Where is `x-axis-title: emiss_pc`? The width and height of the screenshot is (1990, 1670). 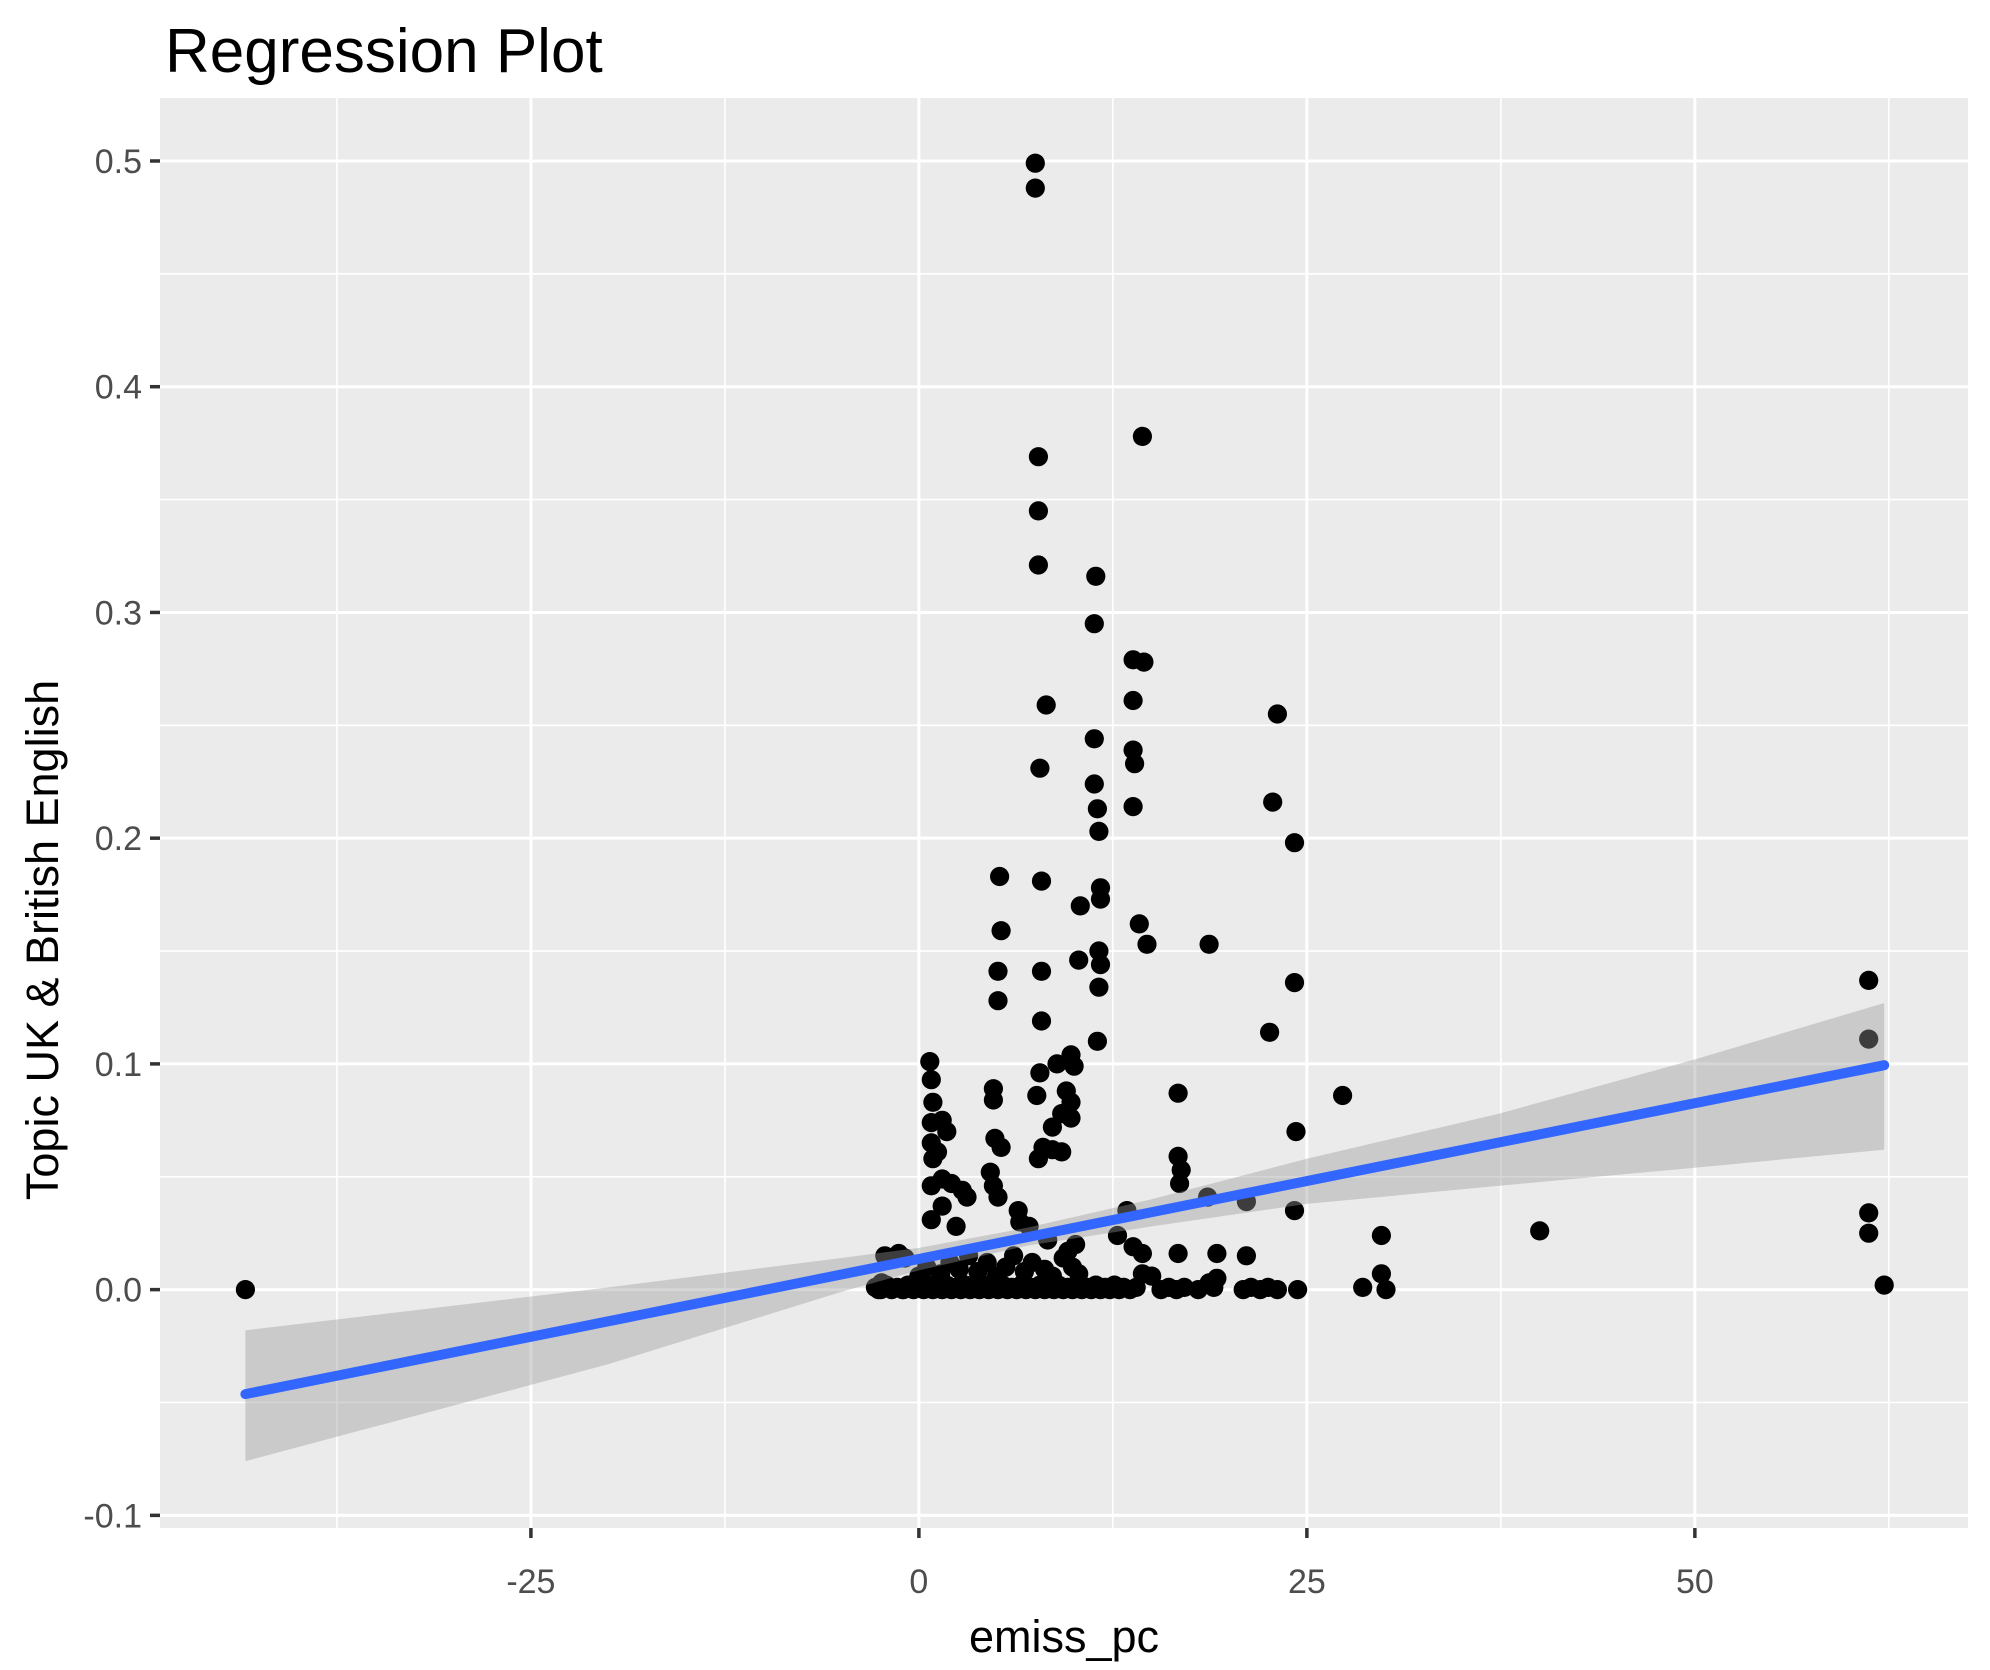
x-axis-title: emiss_pc is located at coordinates (1064, 1636).